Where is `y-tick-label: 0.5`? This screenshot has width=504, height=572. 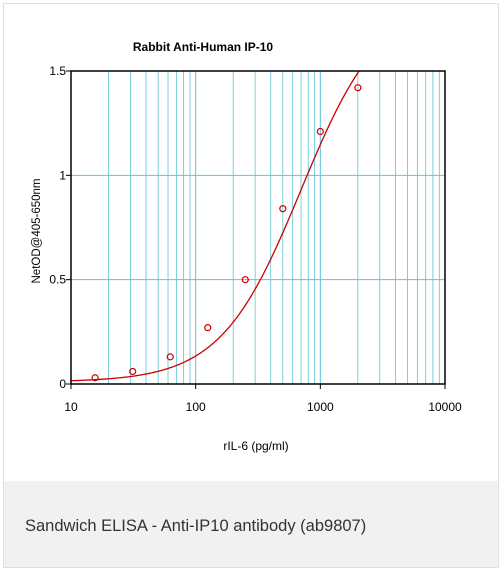
y-tick-label: 0.5 is located at coordinates (57, 280).